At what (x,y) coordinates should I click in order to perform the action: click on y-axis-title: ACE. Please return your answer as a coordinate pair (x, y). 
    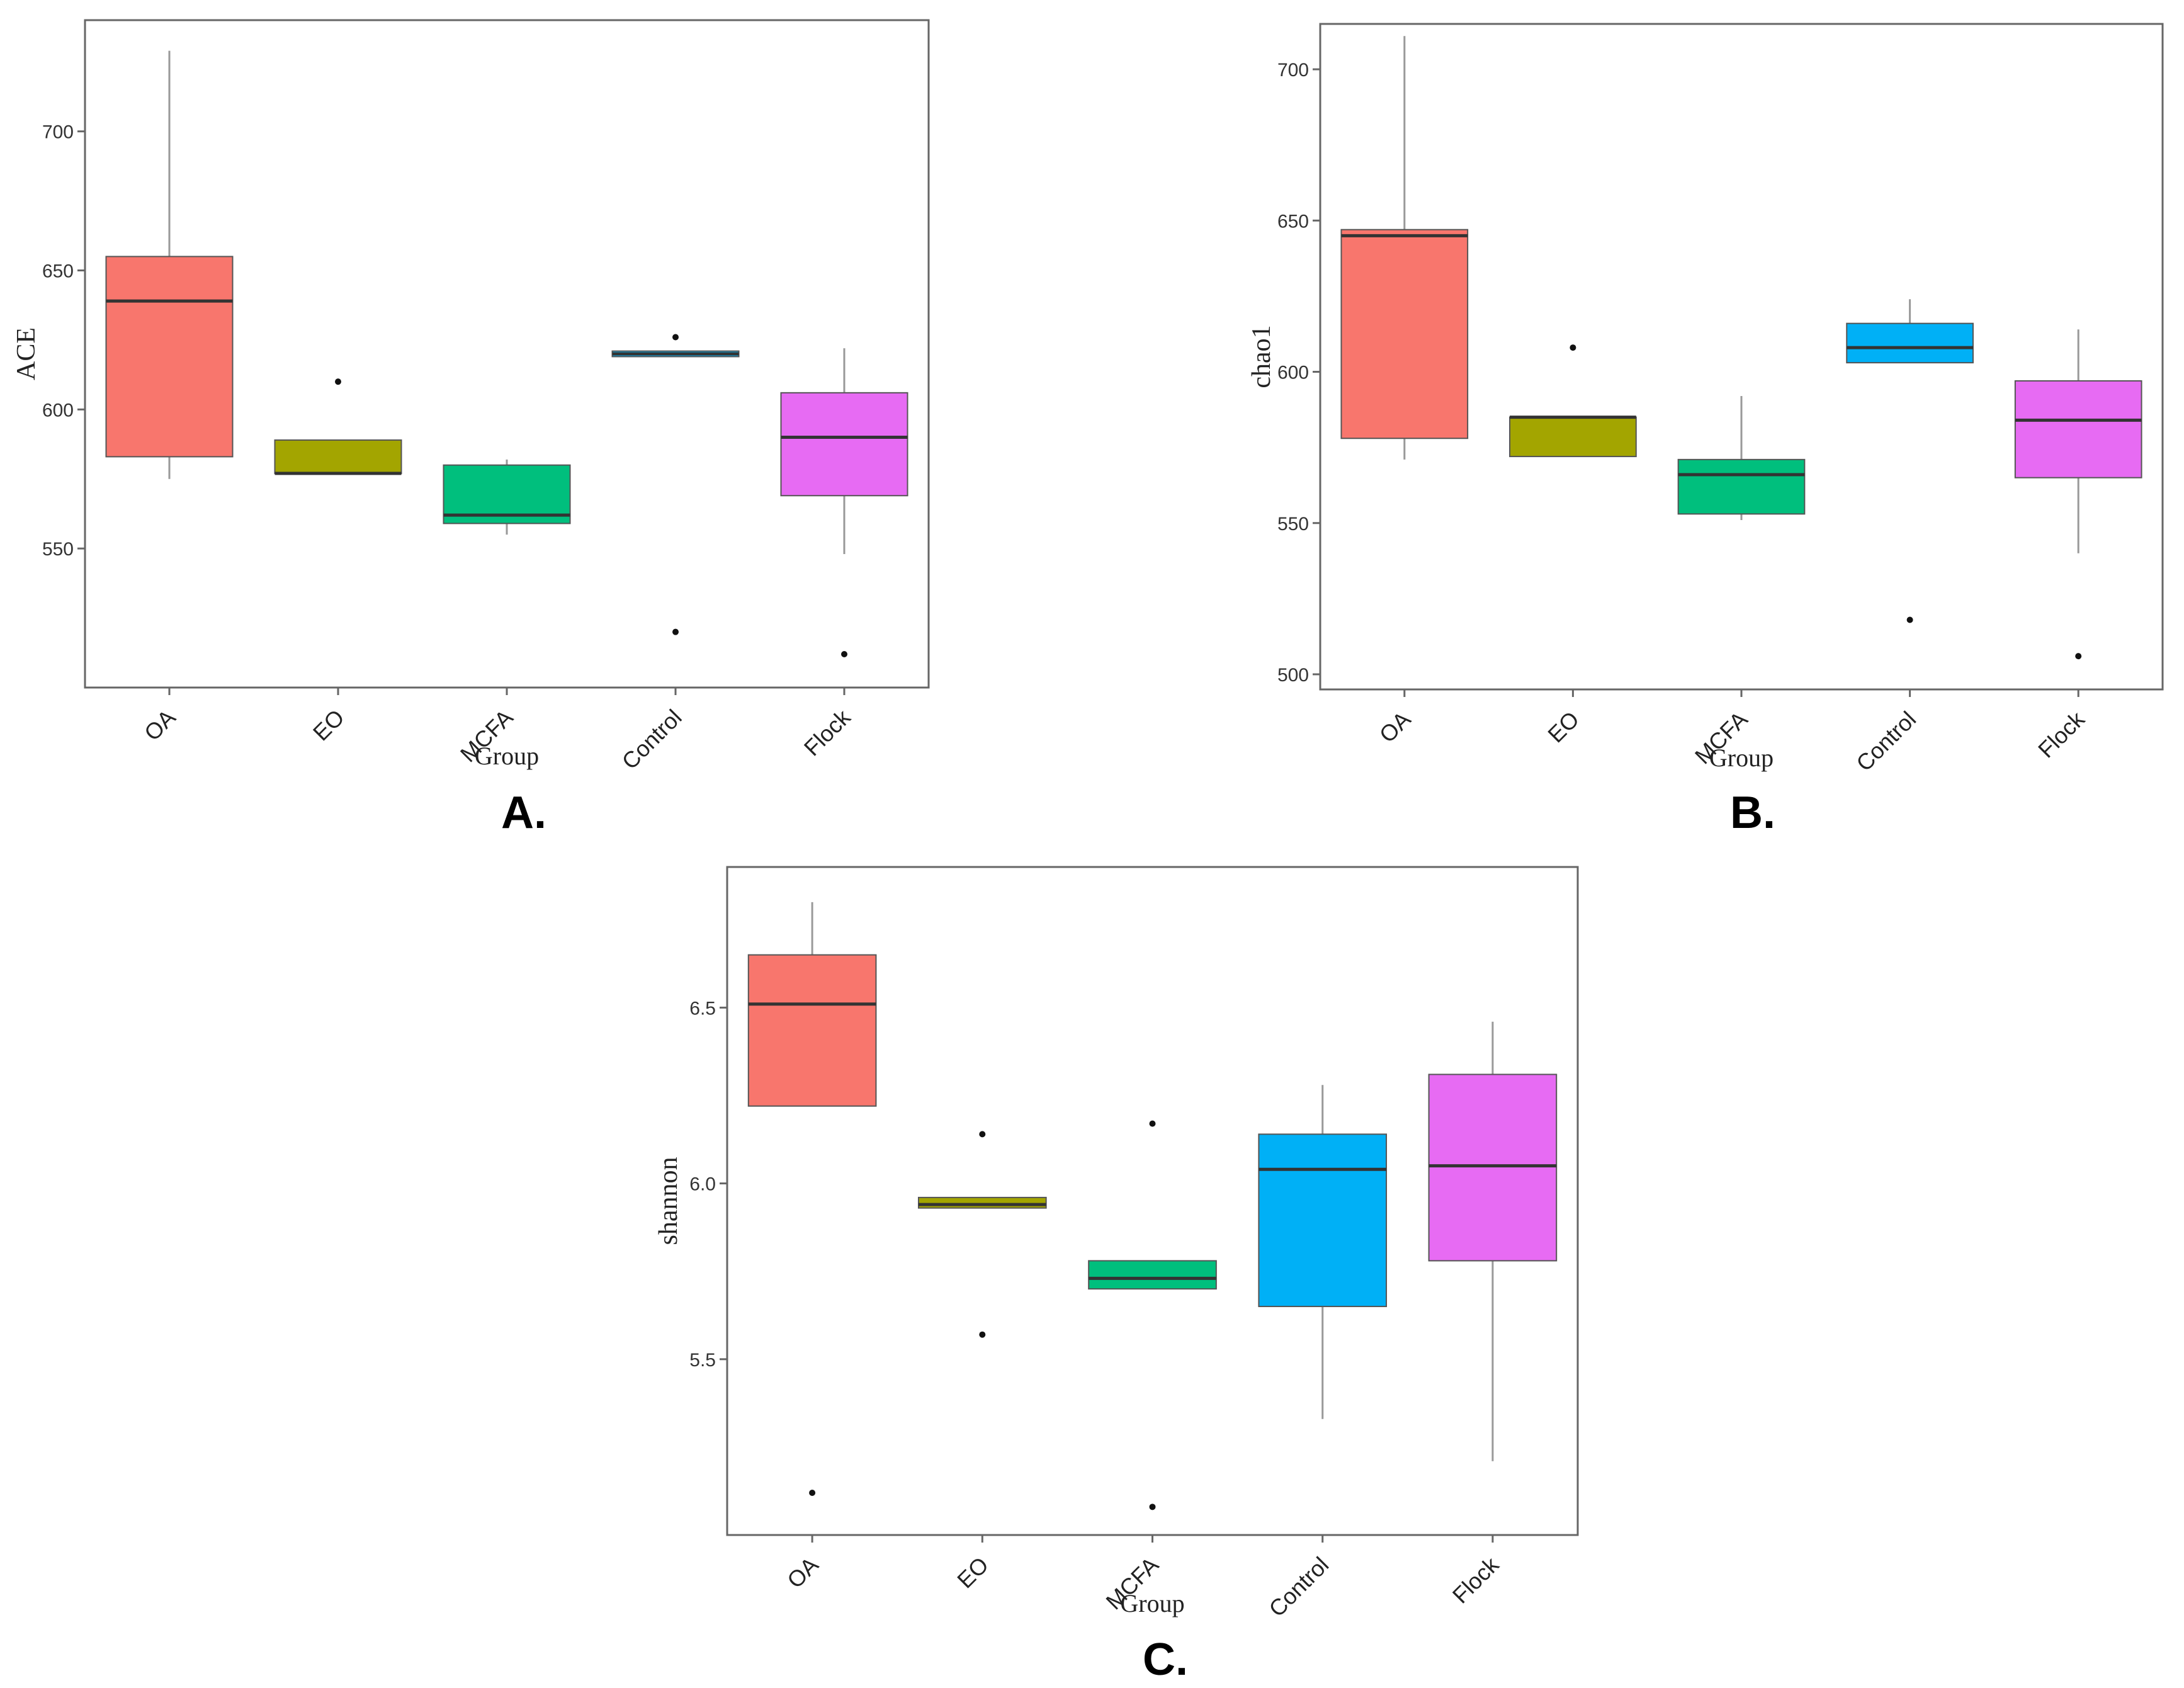
    Looking at the image, I should click on (27, 354).